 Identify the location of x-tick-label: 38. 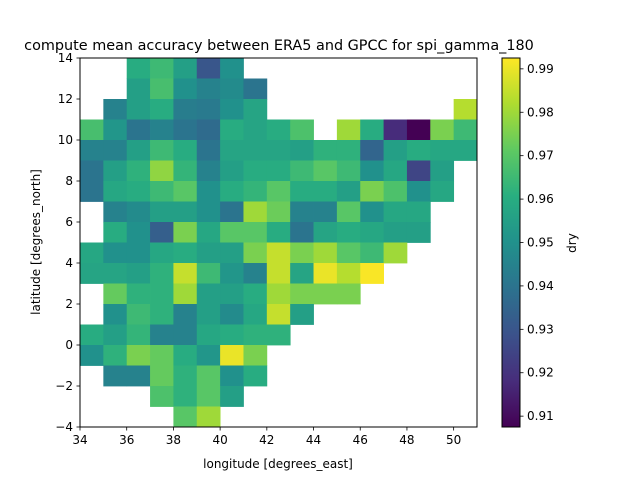
(173, 440).